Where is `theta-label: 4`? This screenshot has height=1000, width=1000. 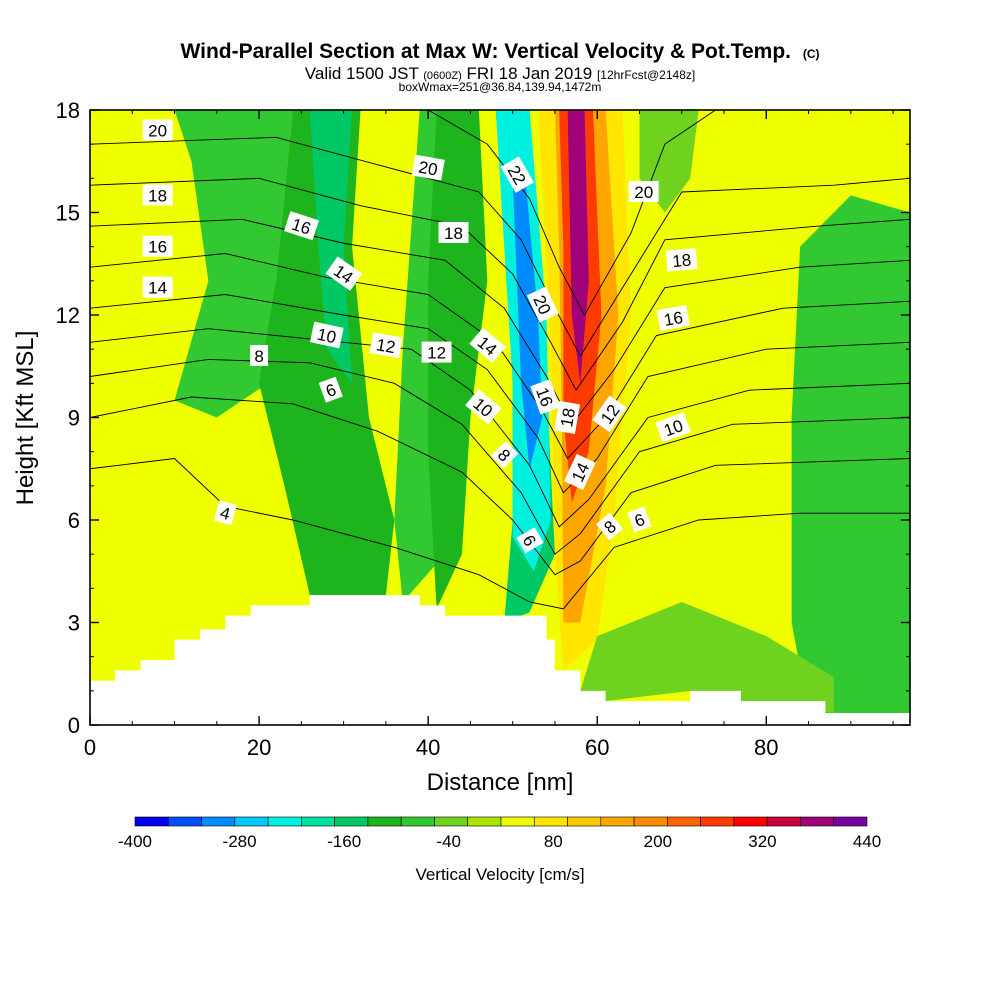 theta-label: 4 is located at coordinates (225, 513).